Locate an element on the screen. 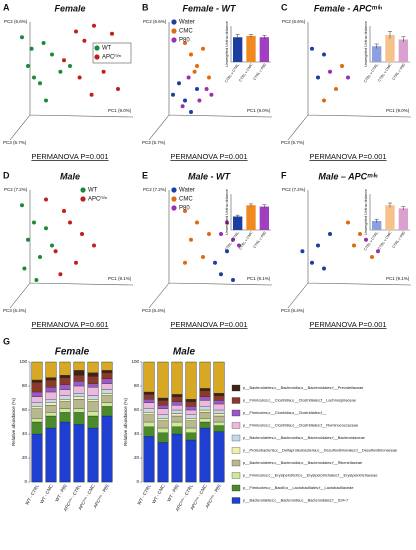 The image size is (416, 550). panel-title: Female is located at coordinates (69, 8).